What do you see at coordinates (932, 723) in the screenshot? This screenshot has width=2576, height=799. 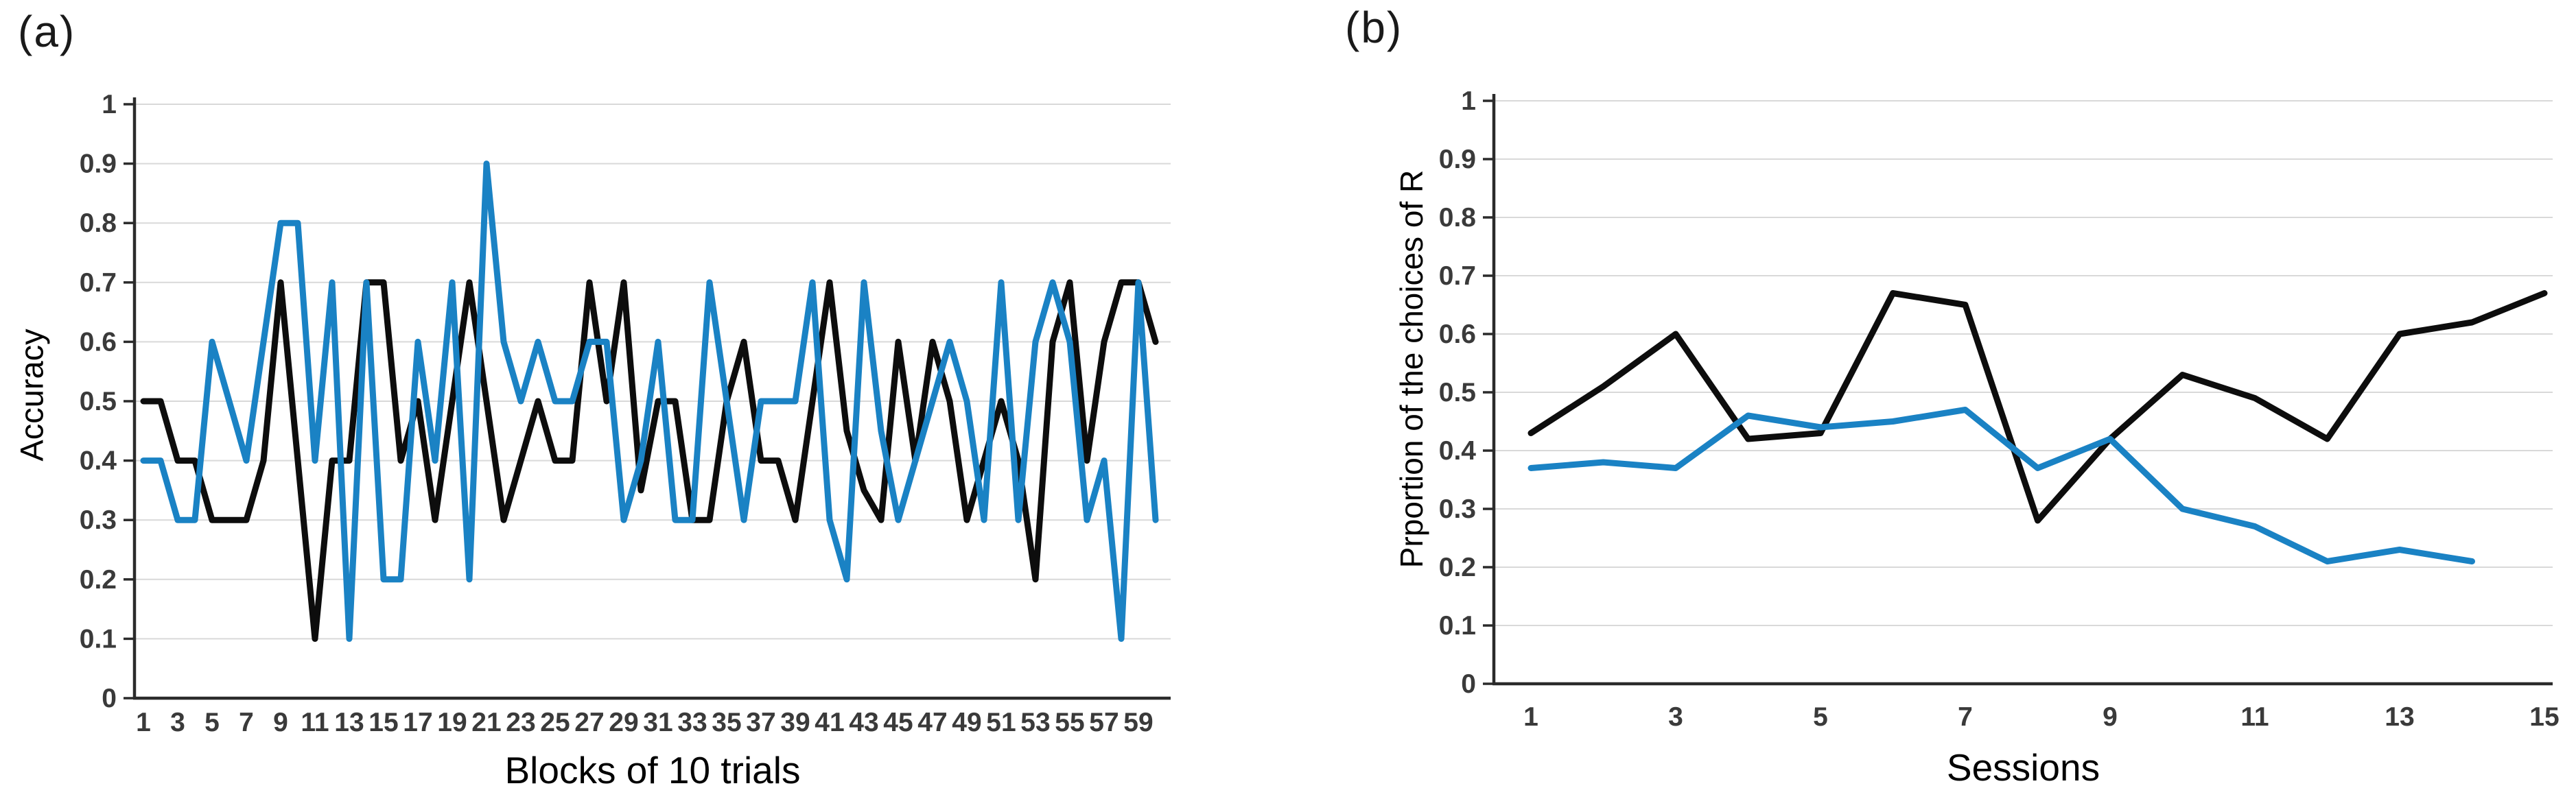 I see `x-tick-label: 47` at bounding box center [932, 723].